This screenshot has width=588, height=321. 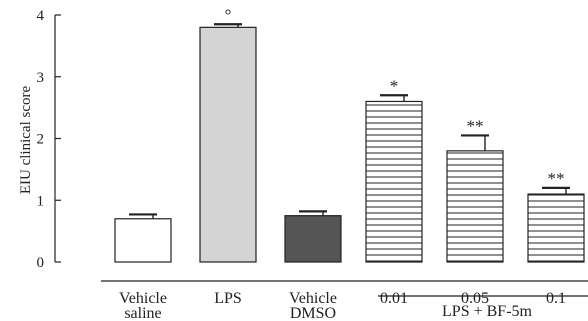 What do you see at coordinates (394, 85) in the screenshot?
I see `significance-mark: *` at bounding box center [394, 85].